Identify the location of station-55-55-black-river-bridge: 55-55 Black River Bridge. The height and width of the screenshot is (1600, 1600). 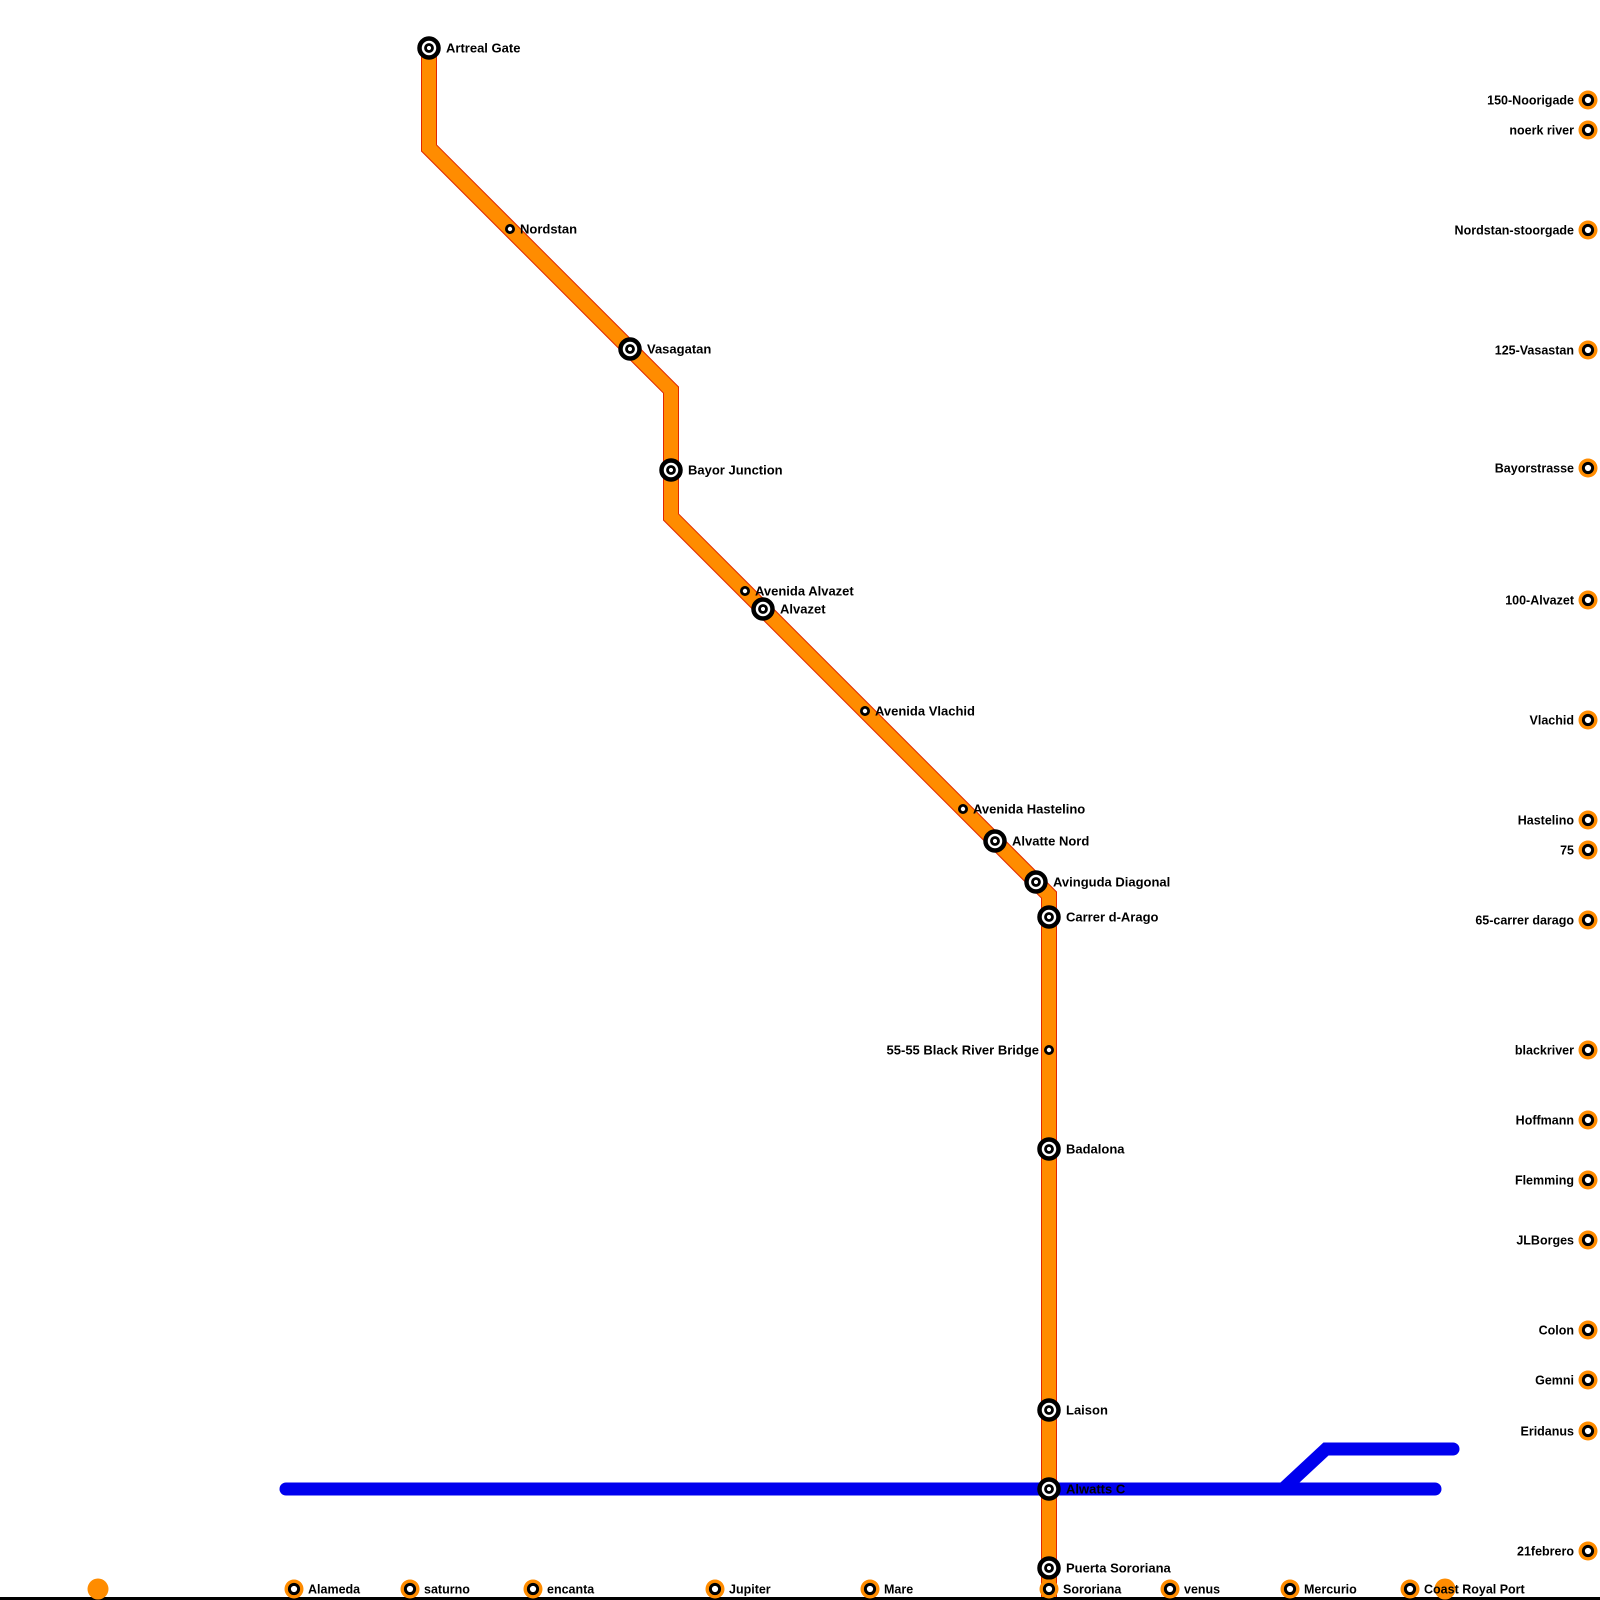
(971, 1050).